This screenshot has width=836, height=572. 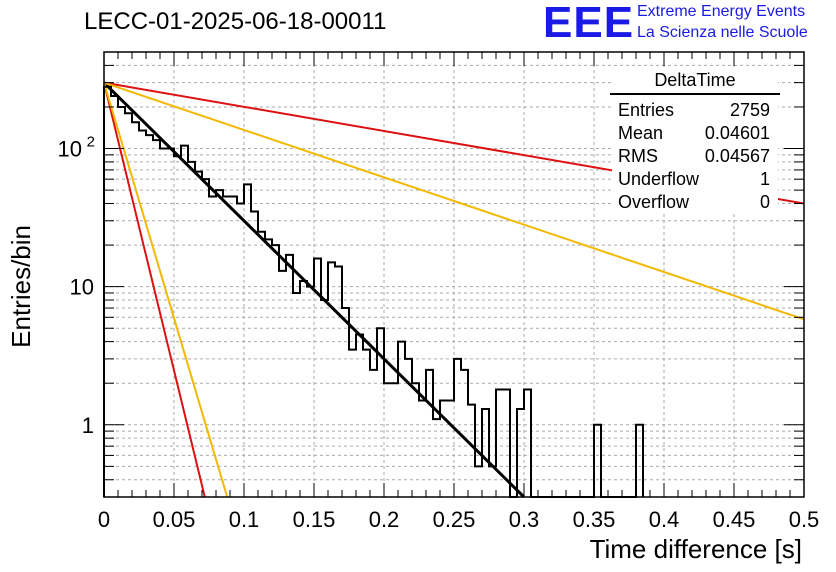 I want to click on x-tick-label: 0.15, so click(x=314, y=519).